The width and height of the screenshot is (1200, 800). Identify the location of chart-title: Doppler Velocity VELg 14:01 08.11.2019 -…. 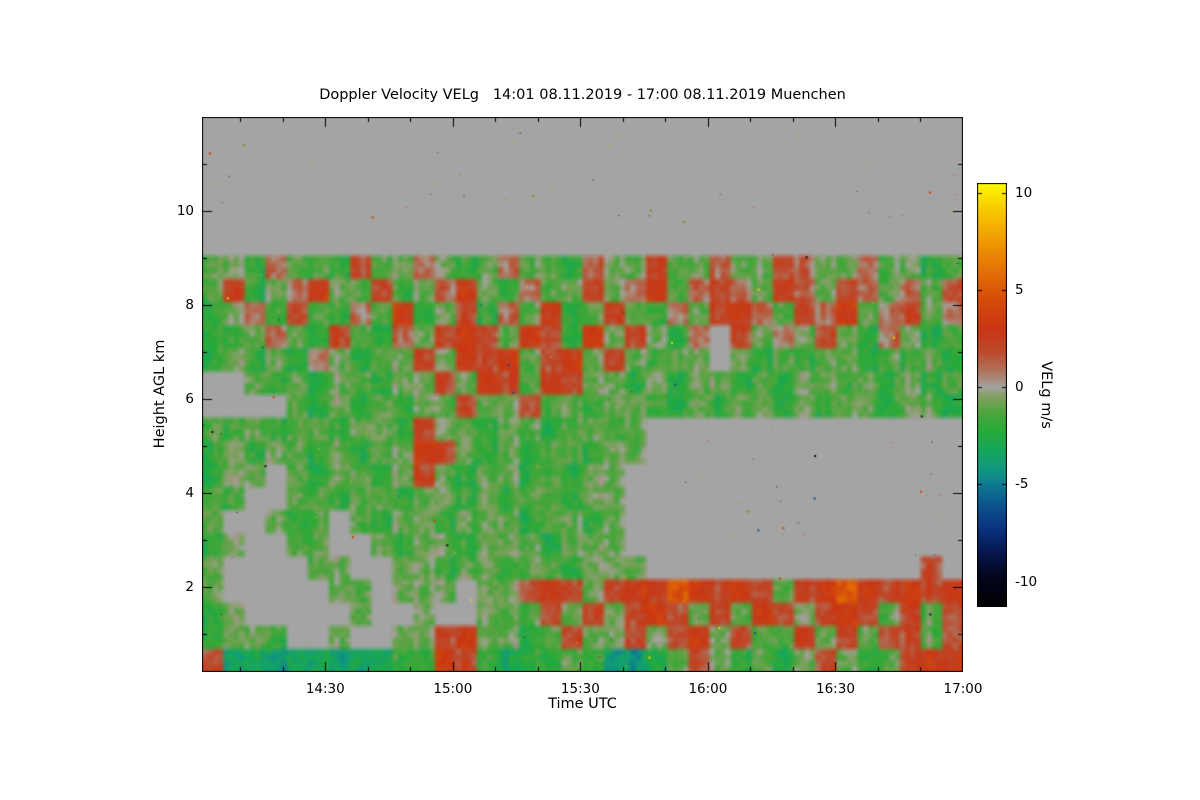
(582, 95).